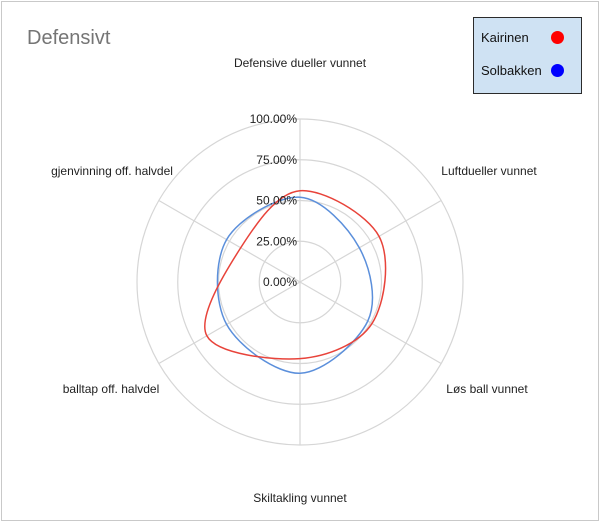  What do you see at coordinates (300, 63) in the screenshot?
I see `axis-label: Defensive dueller vunnet` at bounding box center [300, 63].